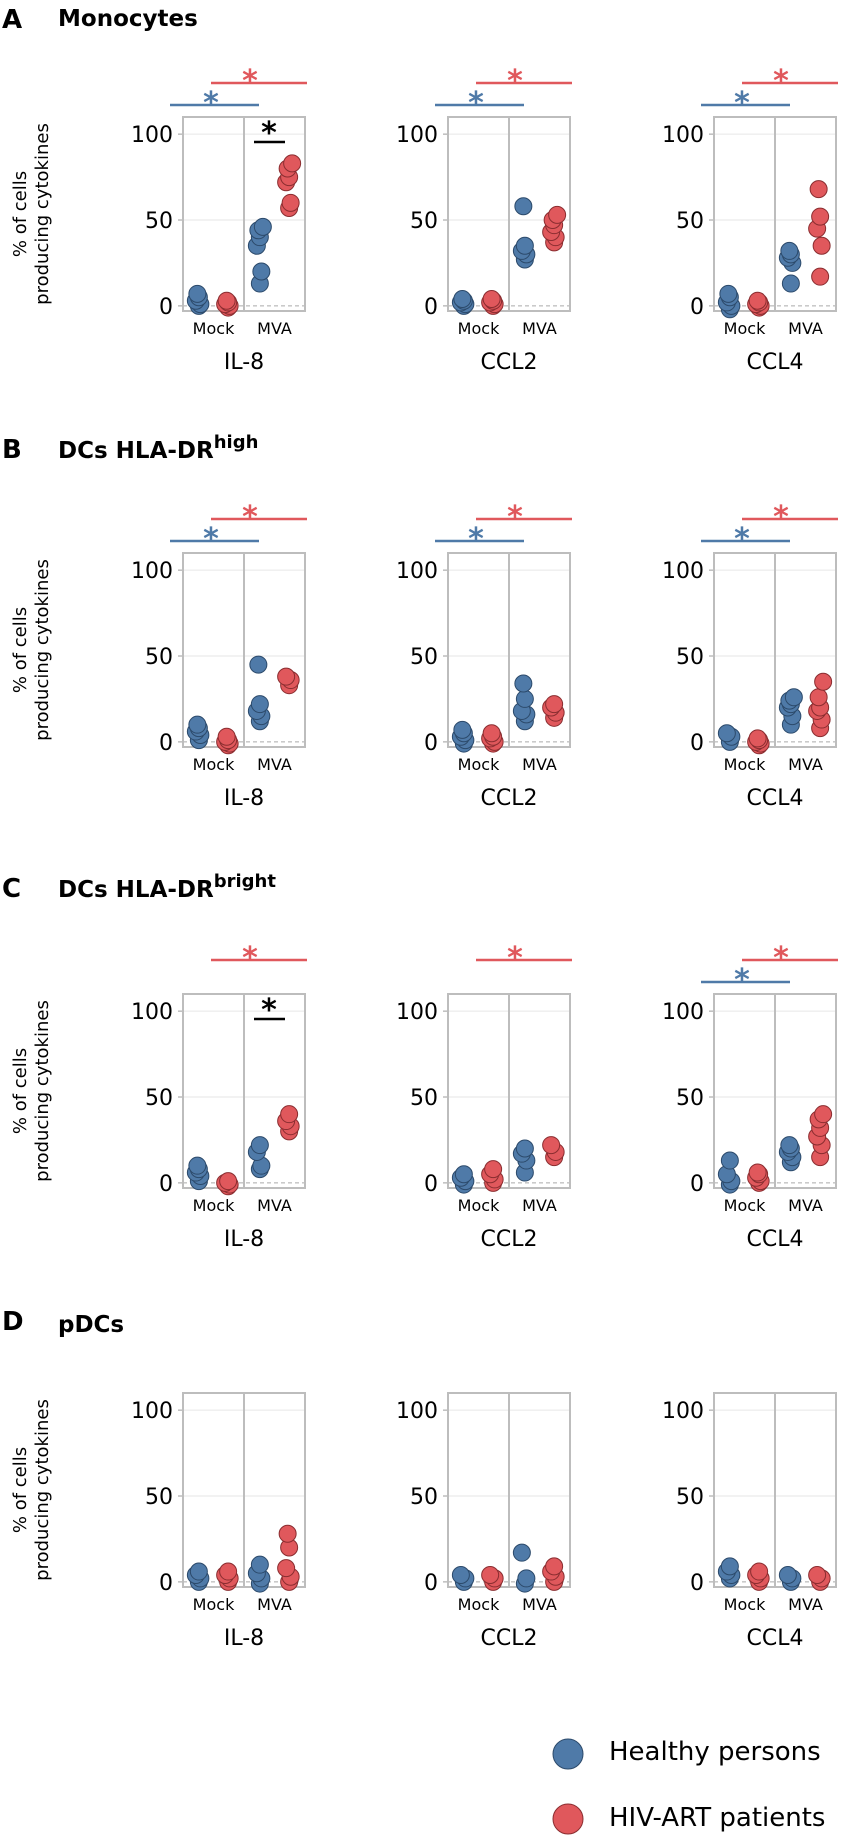  I want to click on subplot-ccl4: 0 50 100 Mock MVA CCL4, so click(749, 1521).